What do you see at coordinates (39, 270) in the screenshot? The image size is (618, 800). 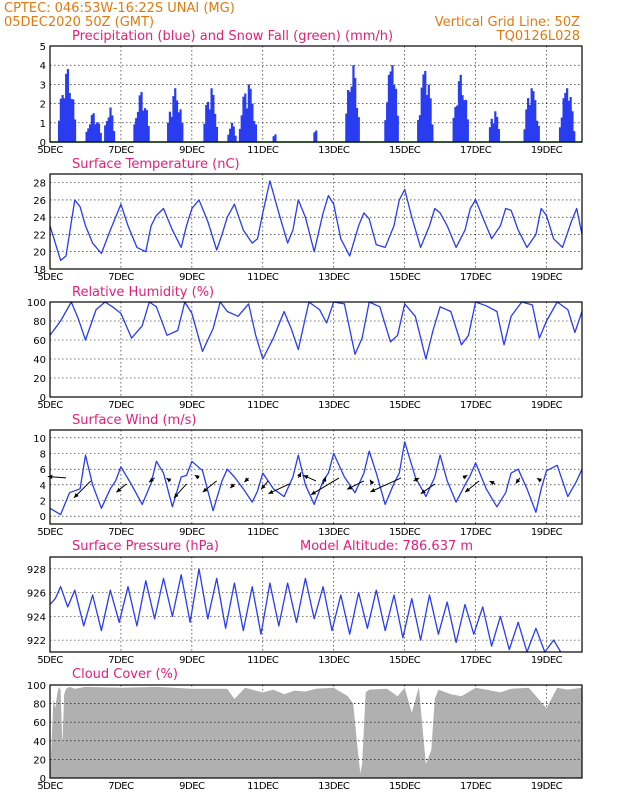 I see `y-tick-label: 18` at bounding box center [39, 270].